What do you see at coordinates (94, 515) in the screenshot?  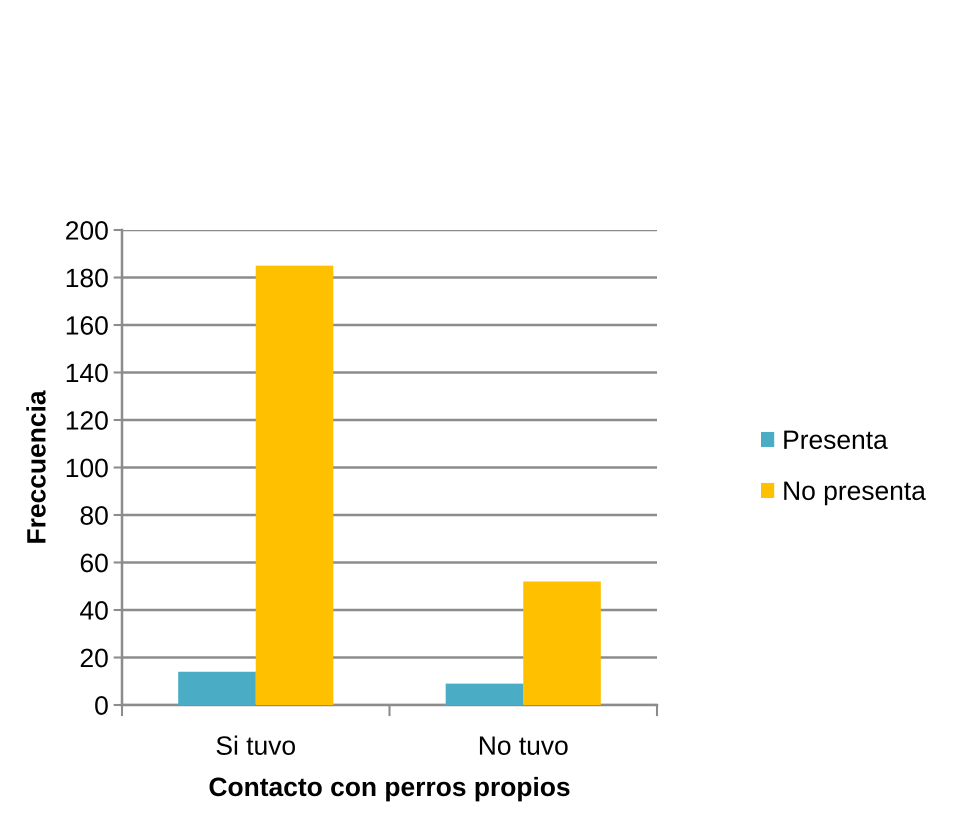 I see `y-tick-label: 80` at bounding box center [94, 515].